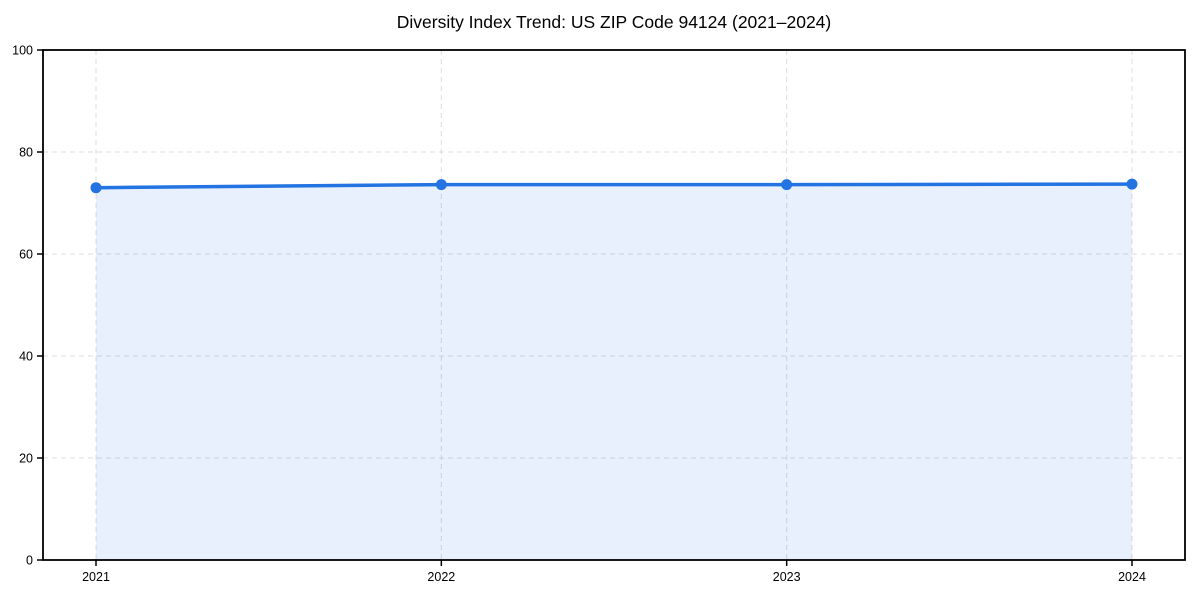 The width and height of the screenshot is (1200, 600). Describe the element at coordinates (787, 185) in the screenshot. I see `data-point-2023` at that location.